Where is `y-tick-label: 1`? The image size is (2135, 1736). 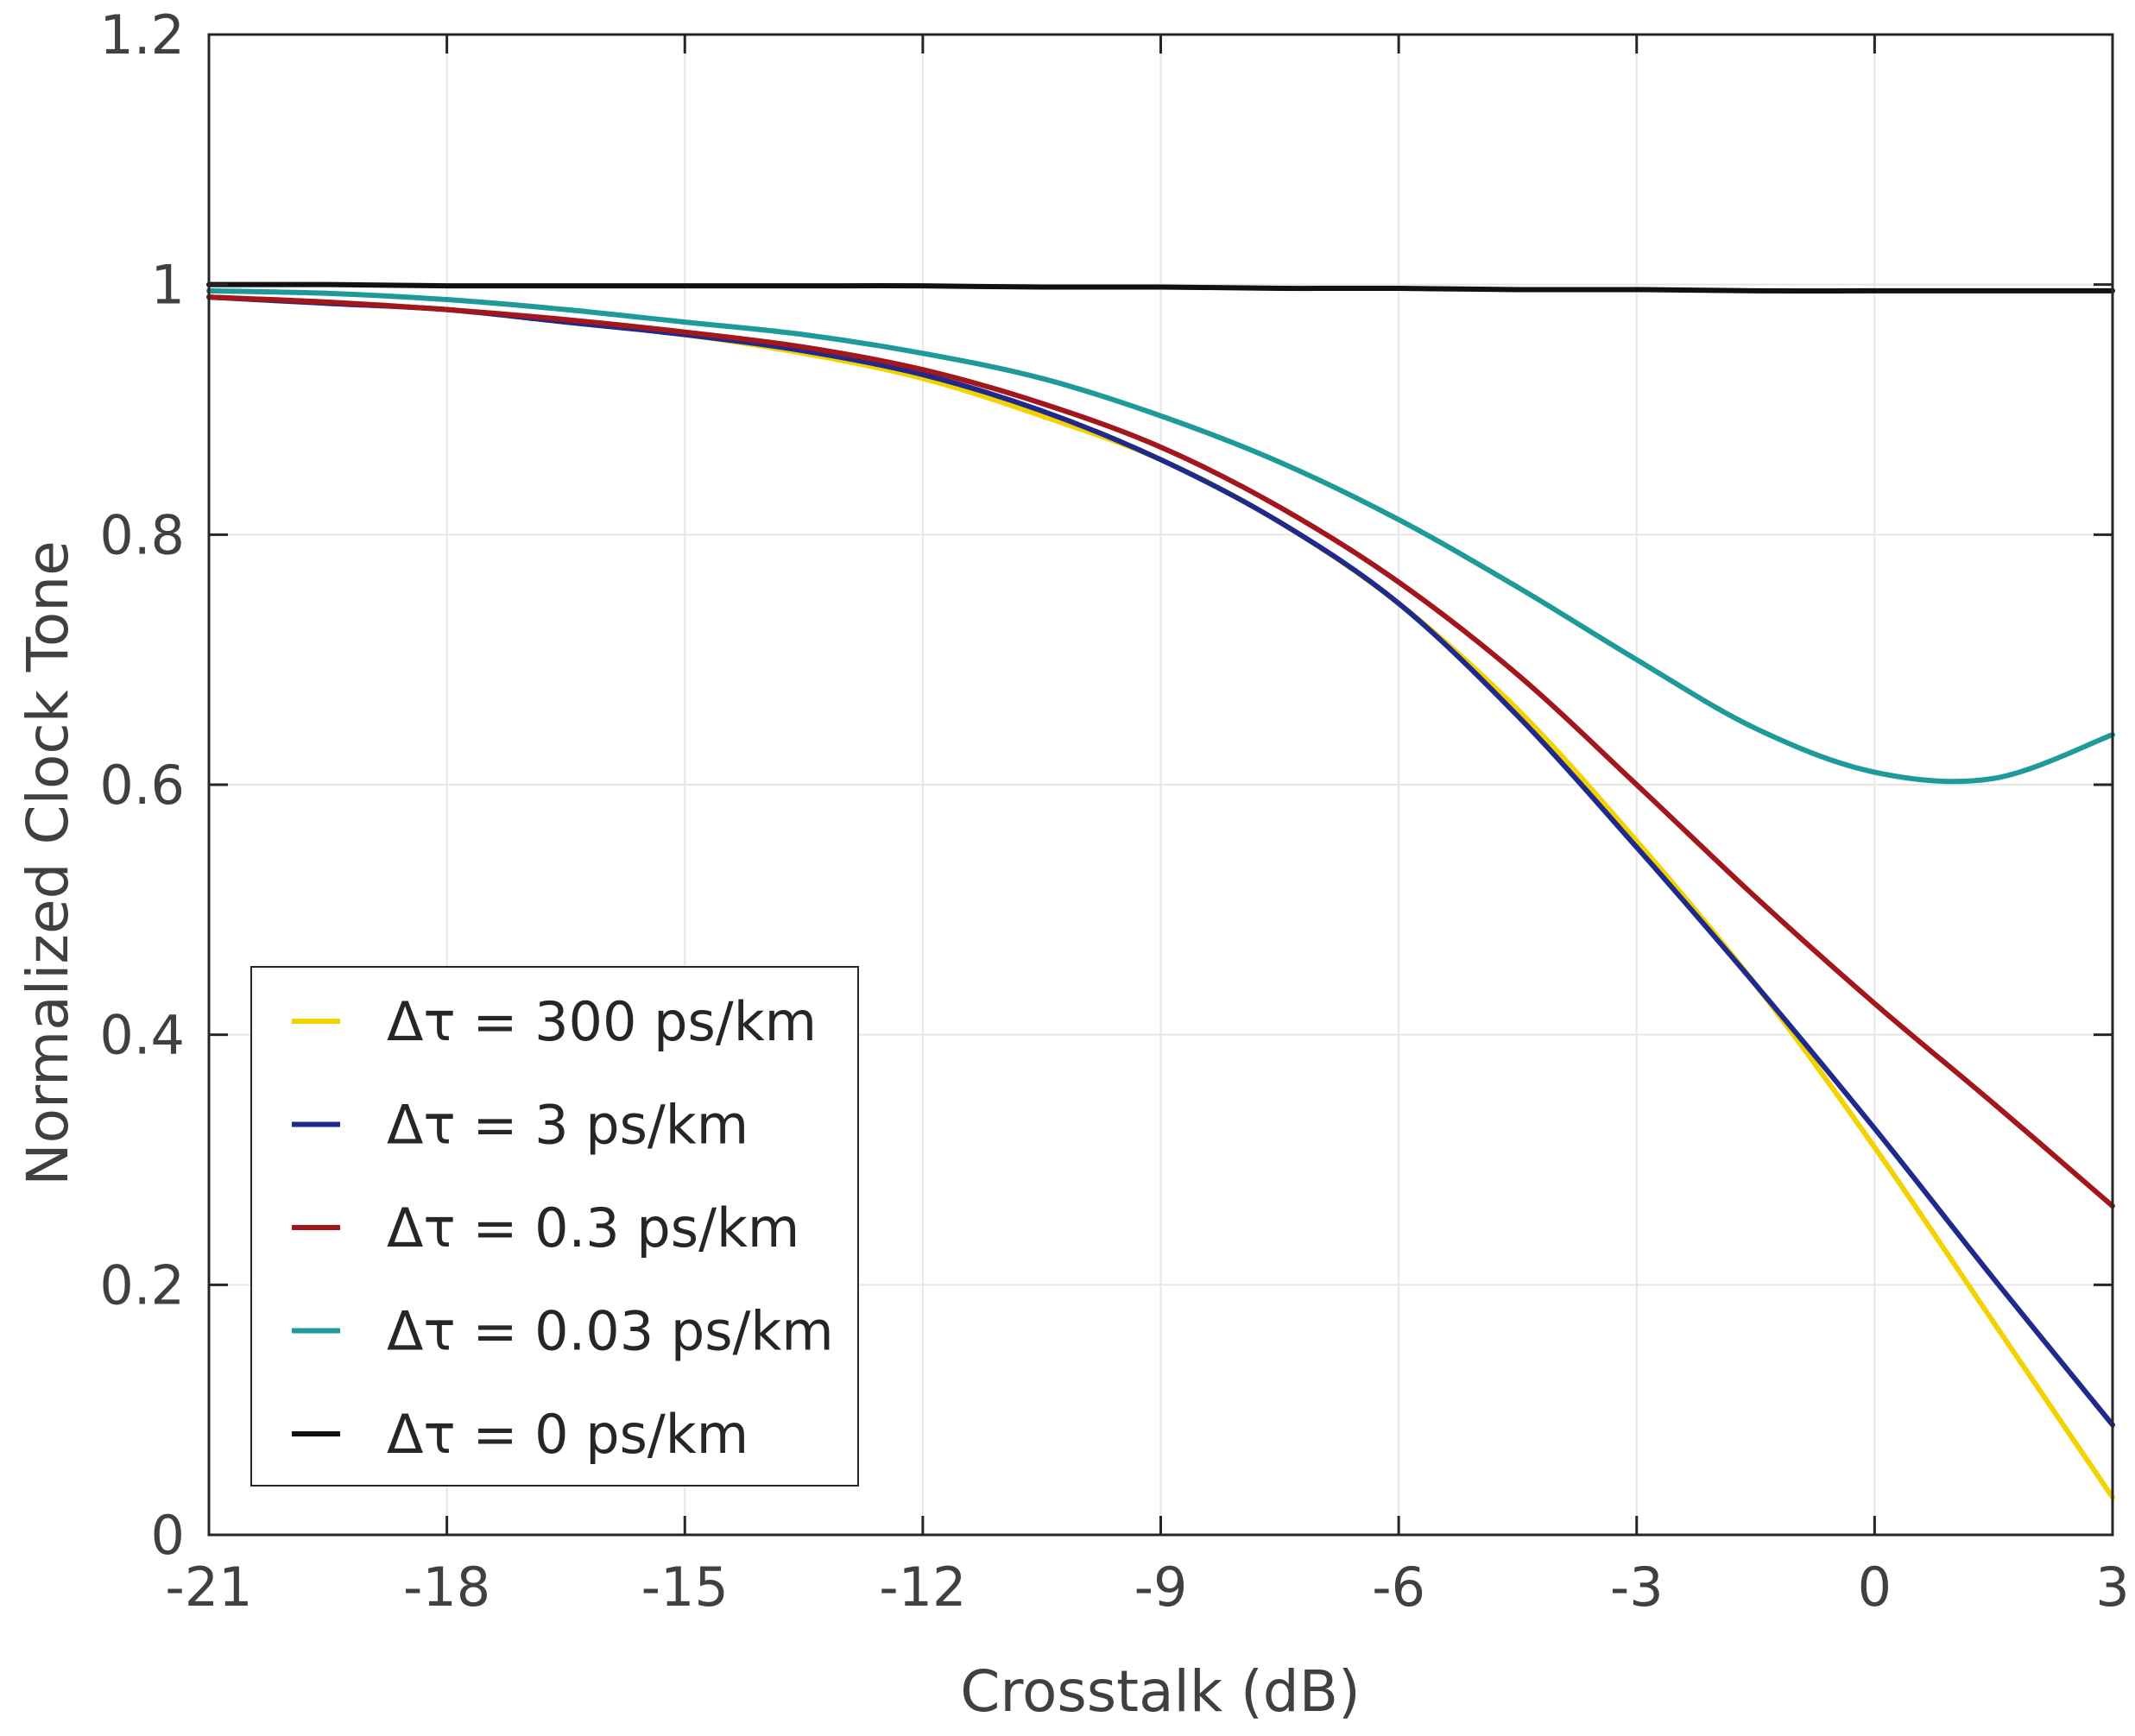 y-tick-label: 1 is located at coordinates (168, 285).